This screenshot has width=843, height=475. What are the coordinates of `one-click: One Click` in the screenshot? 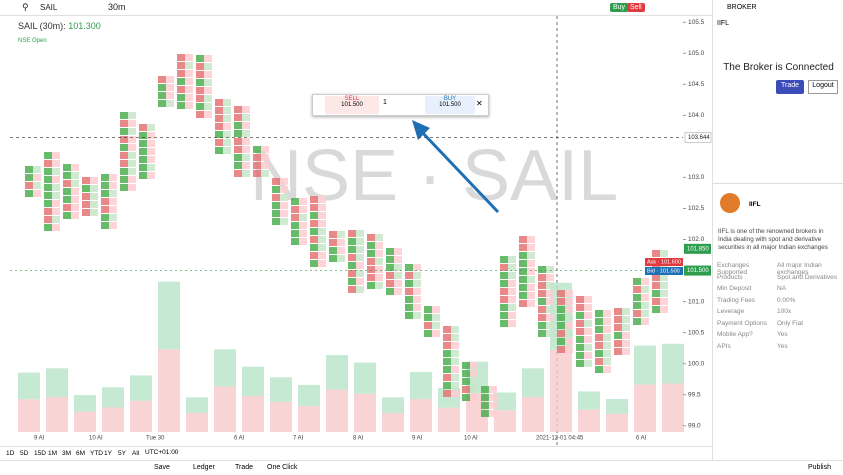 It's located at (282, 467).